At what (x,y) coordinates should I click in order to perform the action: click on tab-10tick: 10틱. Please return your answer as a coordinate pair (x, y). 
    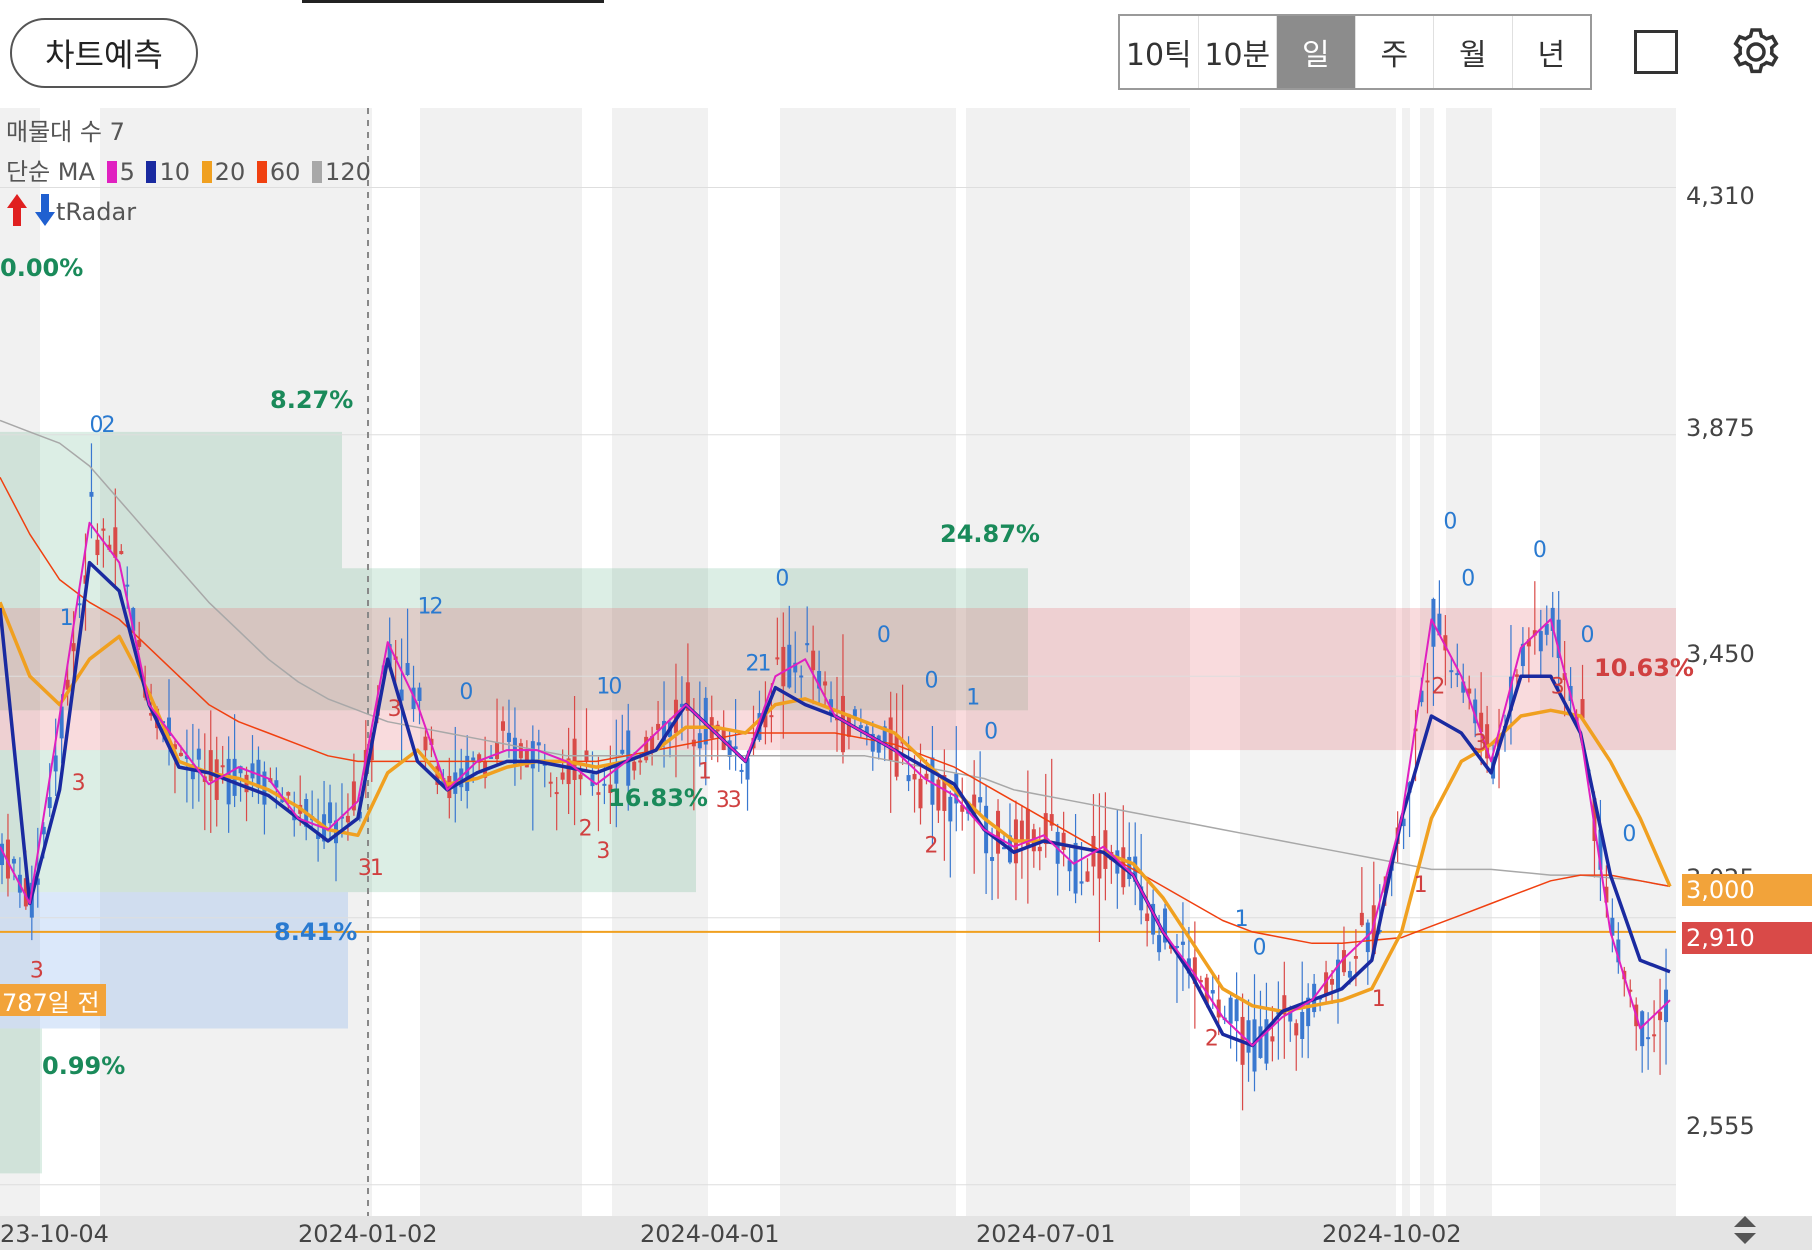
    Looking at the image, I should click on (1159, 52).